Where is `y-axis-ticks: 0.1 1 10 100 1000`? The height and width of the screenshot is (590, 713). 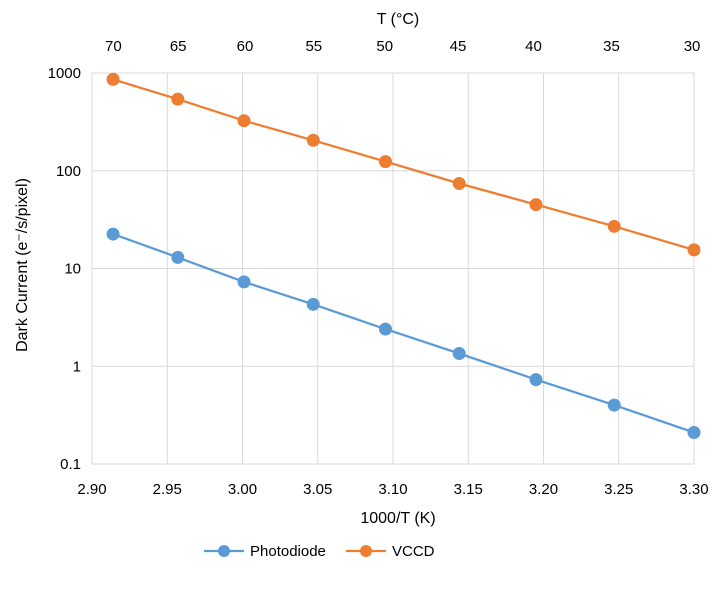
y-axis-ticks: 0.1 1 10 100 1000 is located at coordinates (64, 269).